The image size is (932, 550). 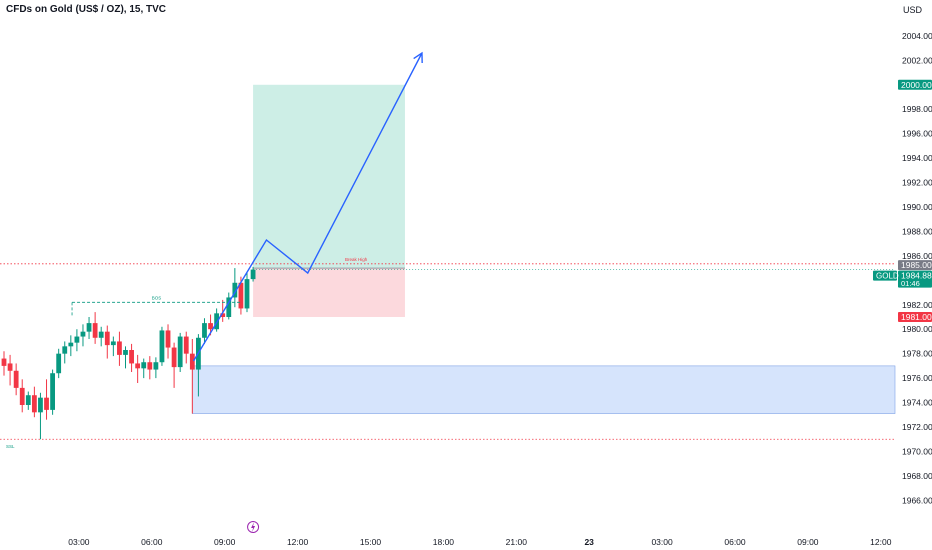 I want to click on symbol-title: CFDs on Gold (US$ / OZ), 15, TVC, so click(x=86, y=9).